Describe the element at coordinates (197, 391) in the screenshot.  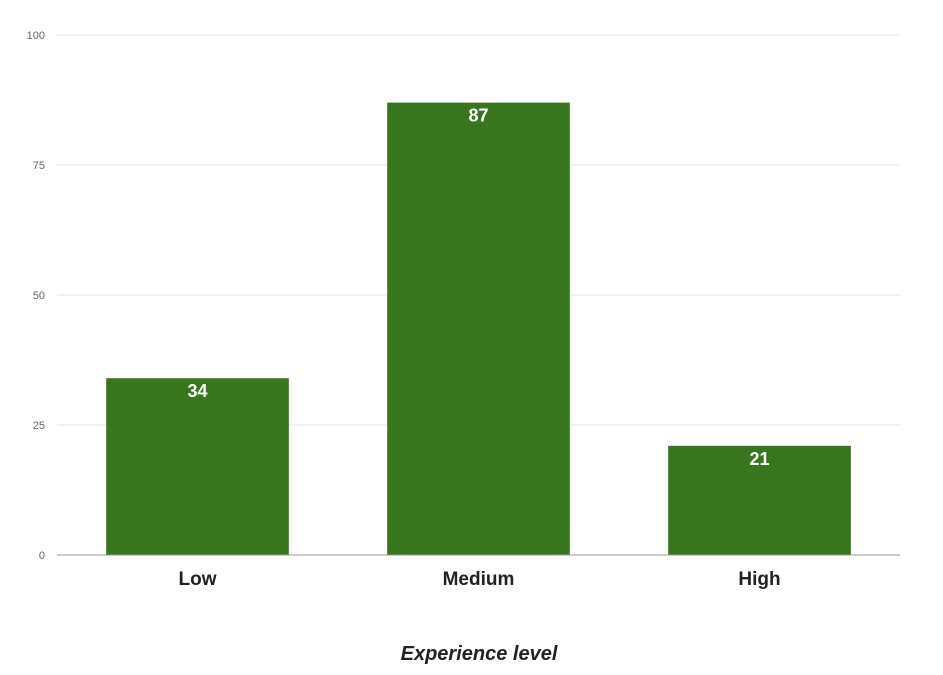
I see `data-label-low: 34` at that location.